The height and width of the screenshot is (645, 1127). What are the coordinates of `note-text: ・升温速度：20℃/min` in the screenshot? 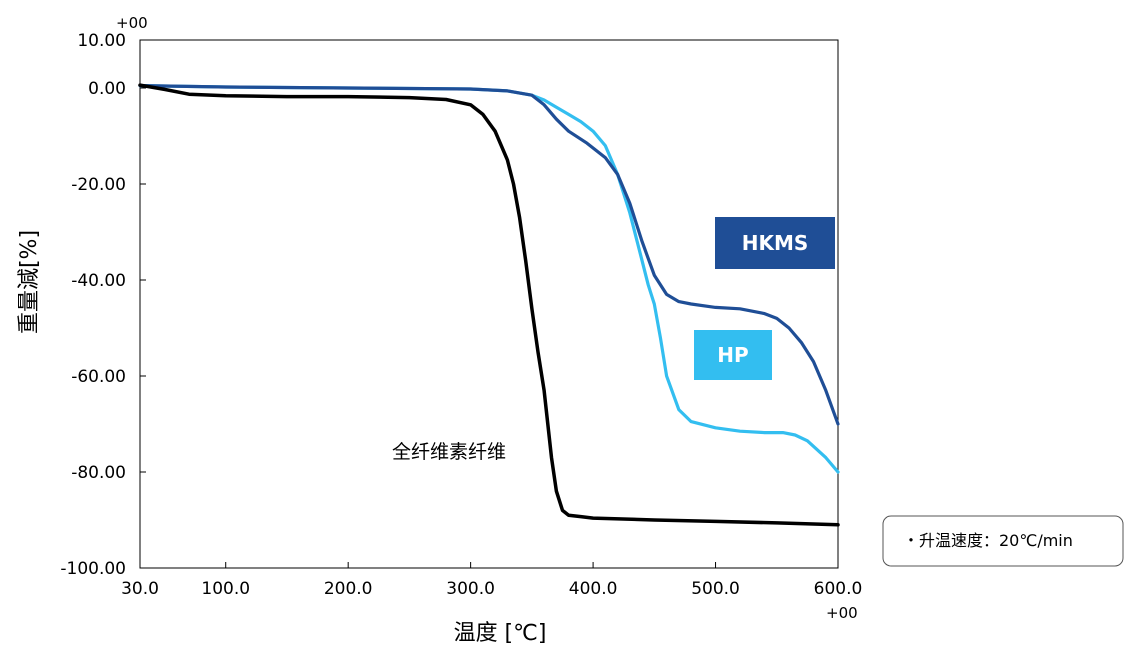 It's located at (988, 540).